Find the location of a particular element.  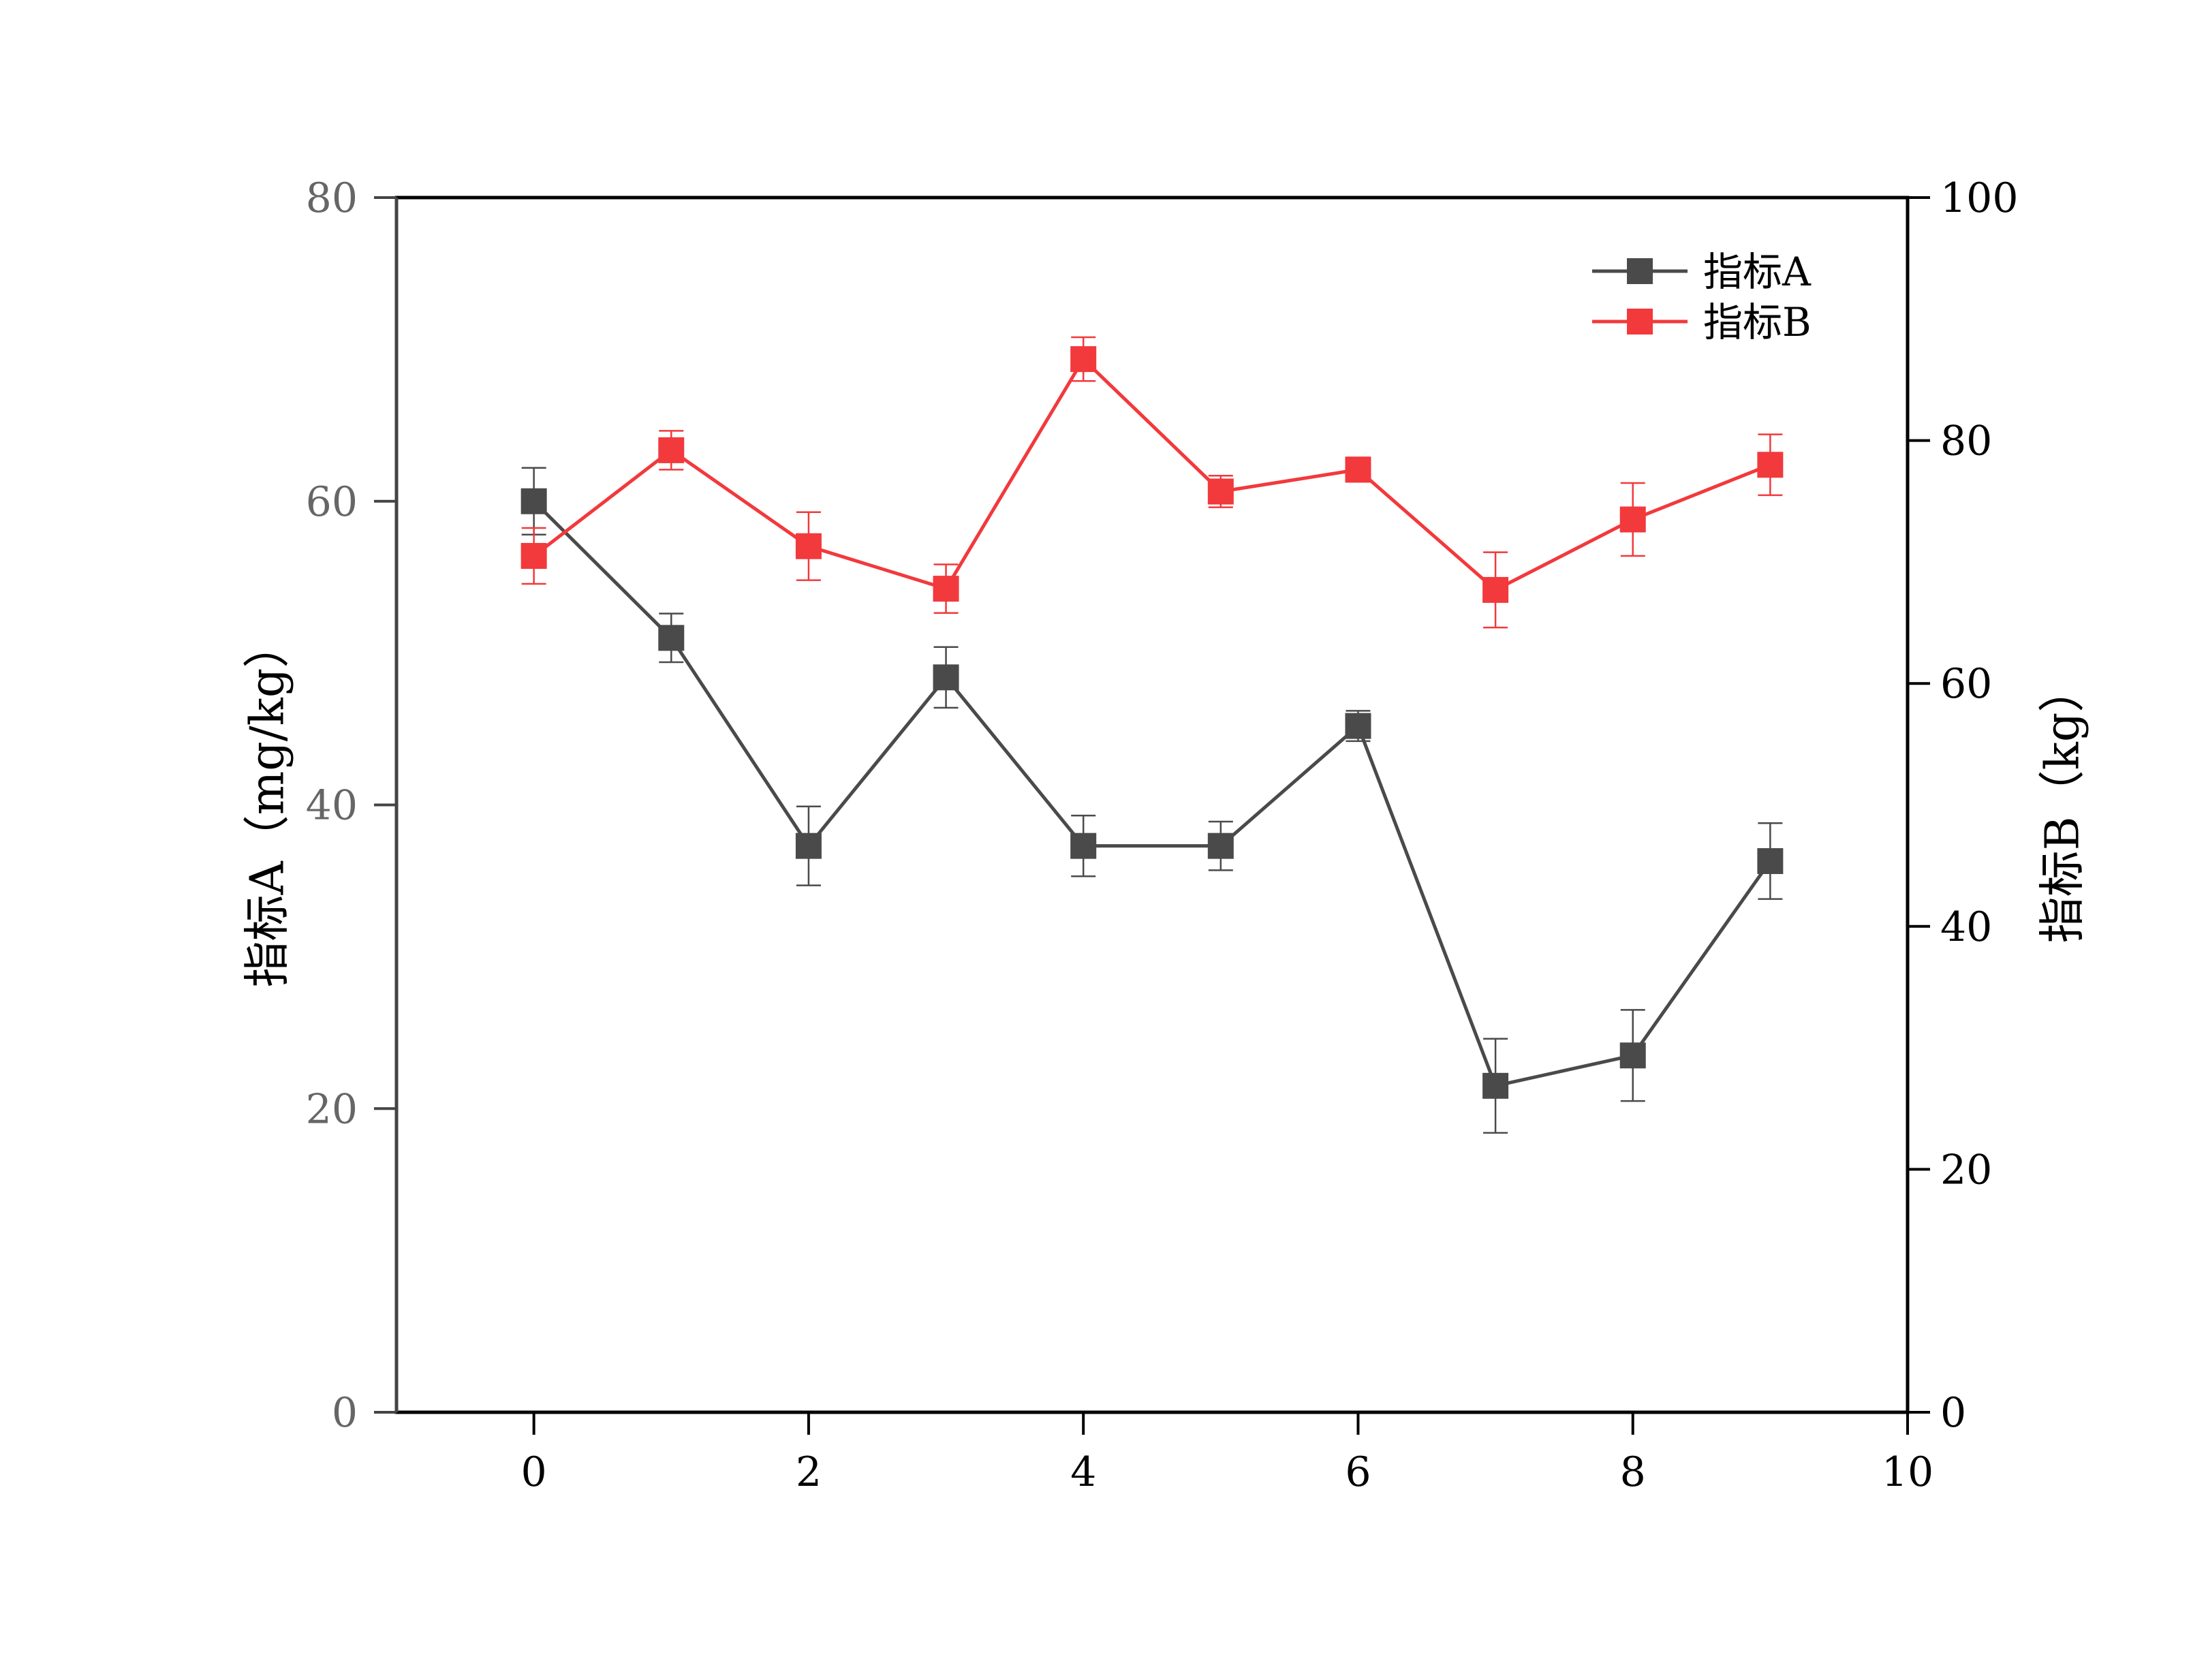

legend-label: 指标B is located at coordinates (1757, 322).